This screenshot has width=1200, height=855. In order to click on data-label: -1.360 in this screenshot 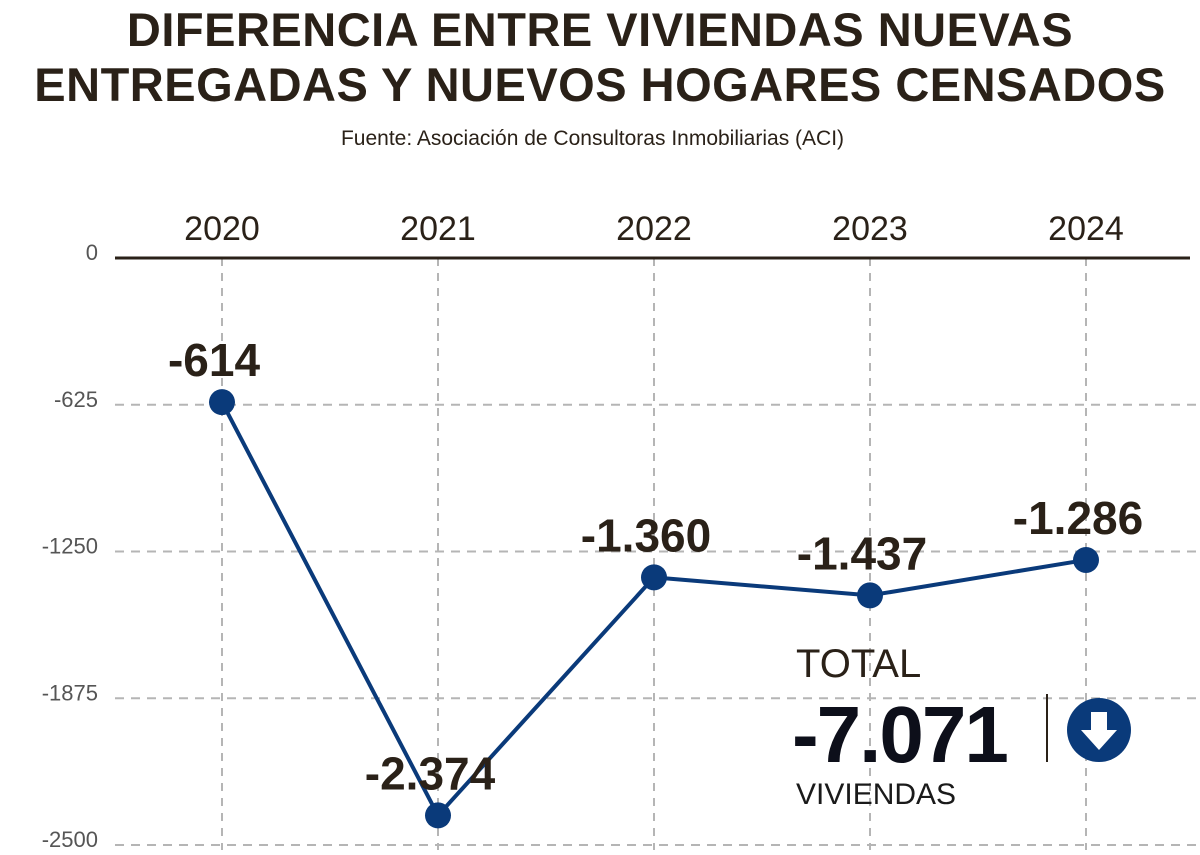, I will do `click(646, 535)`.